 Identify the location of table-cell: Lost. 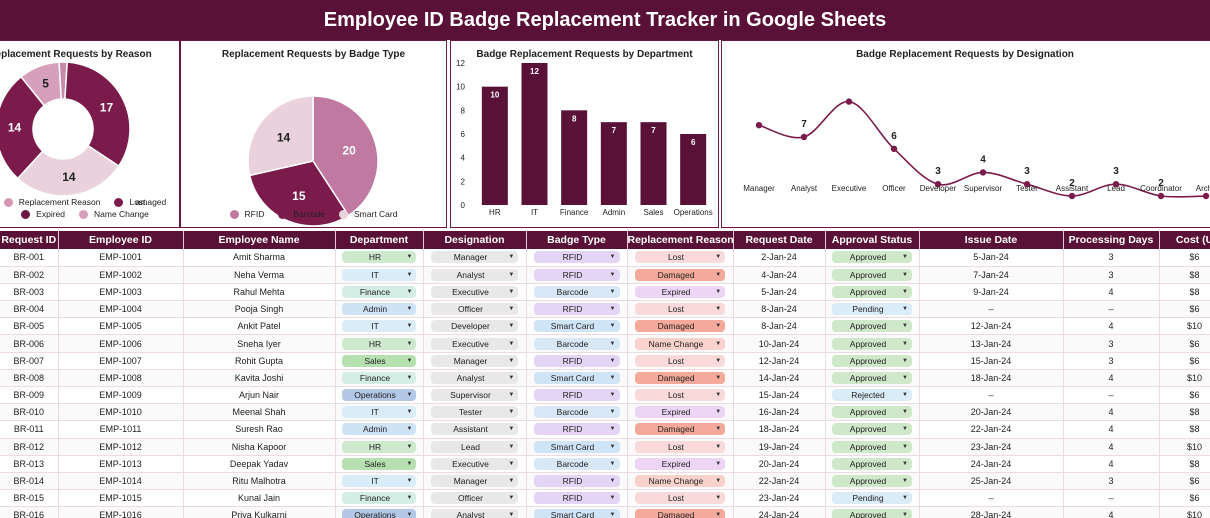
(680, 498).